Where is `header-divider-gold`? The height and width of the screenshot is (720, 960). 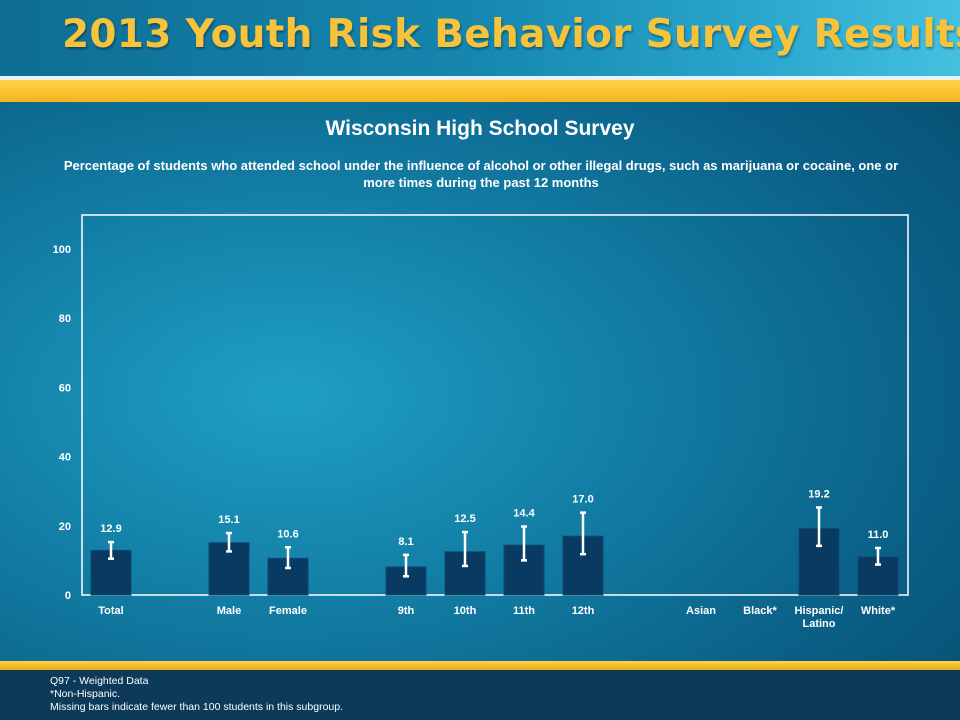 header-divider-gold is located at coordinates (480, 91).